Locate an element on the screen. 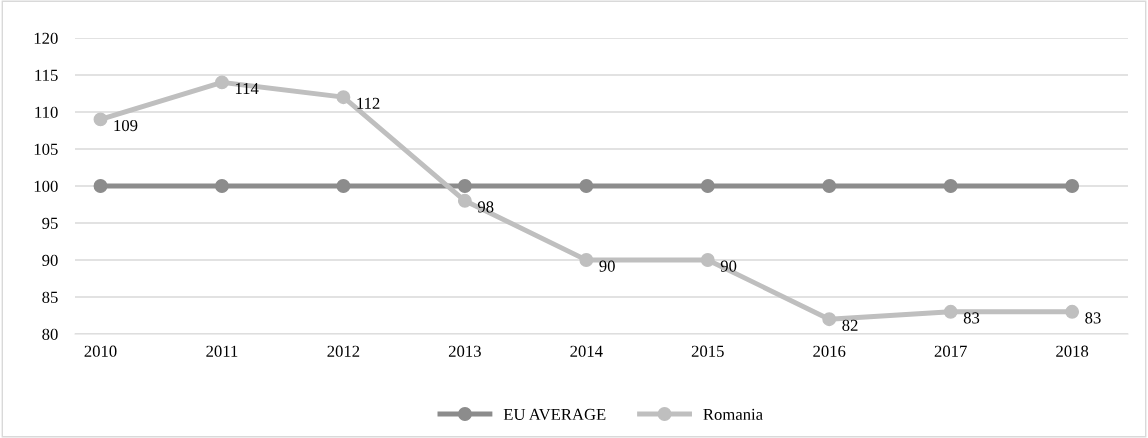  data-label: 114 is located at coordinates (247, 88).